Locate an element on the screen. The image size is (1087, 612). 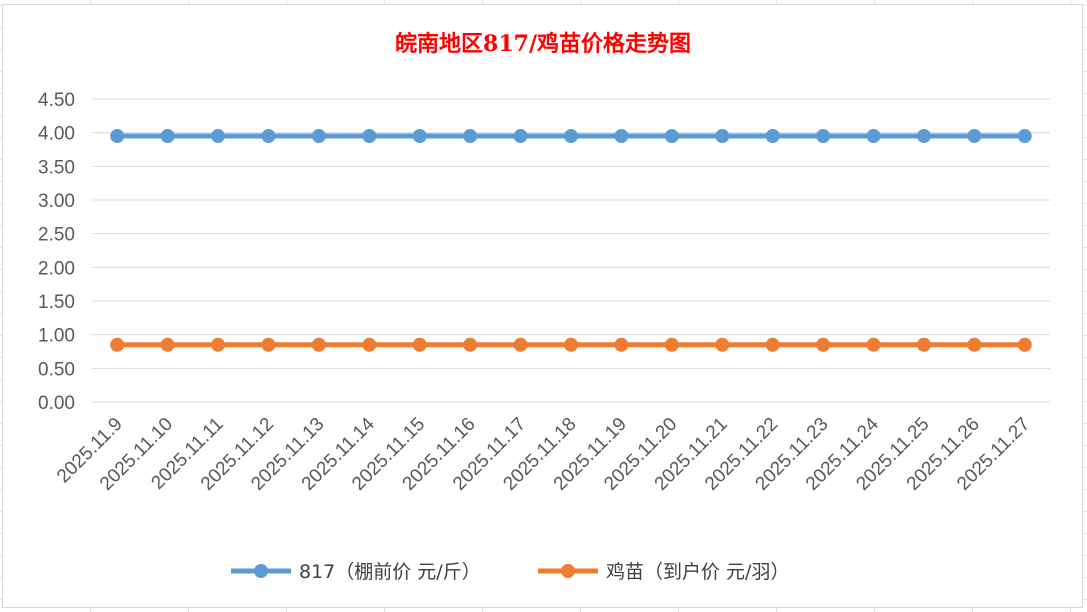
legend-item-2: 鸡苗（到户价 元/羽） is located at coordinates (663, 572).